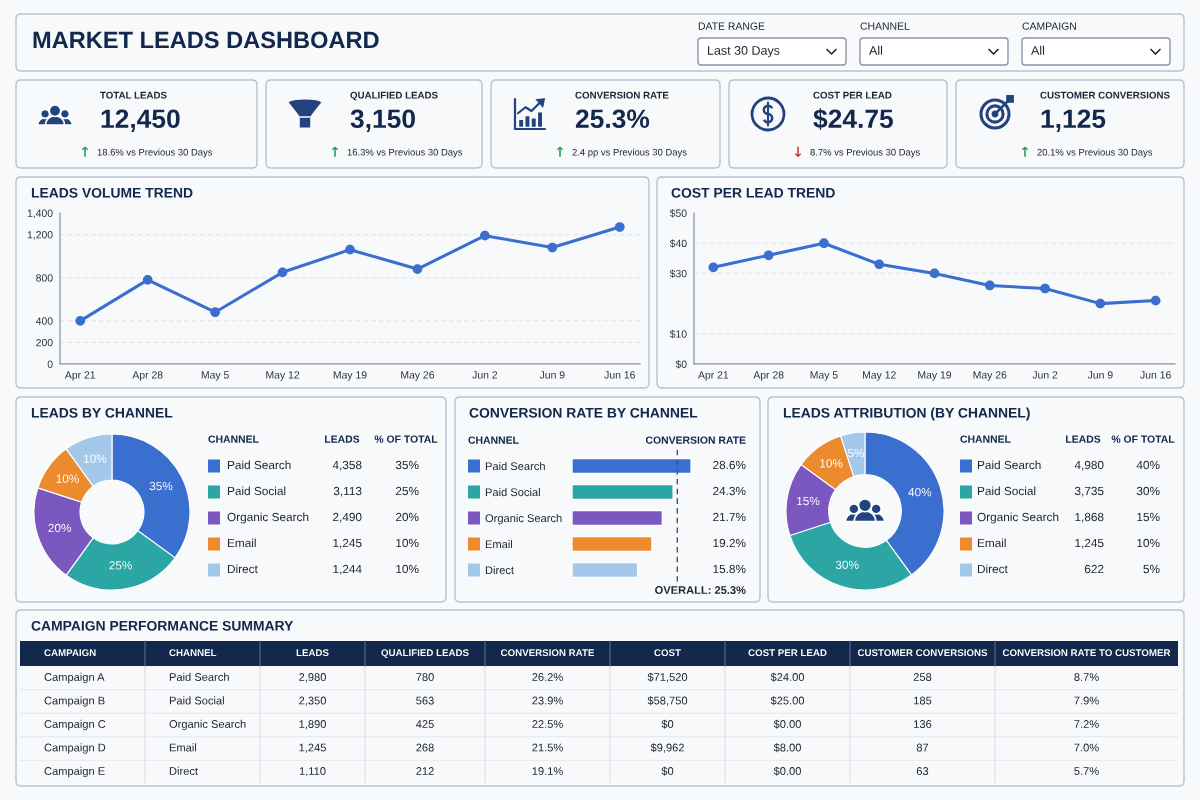  I want to click on legend-label: Direct, so click(992, 569).